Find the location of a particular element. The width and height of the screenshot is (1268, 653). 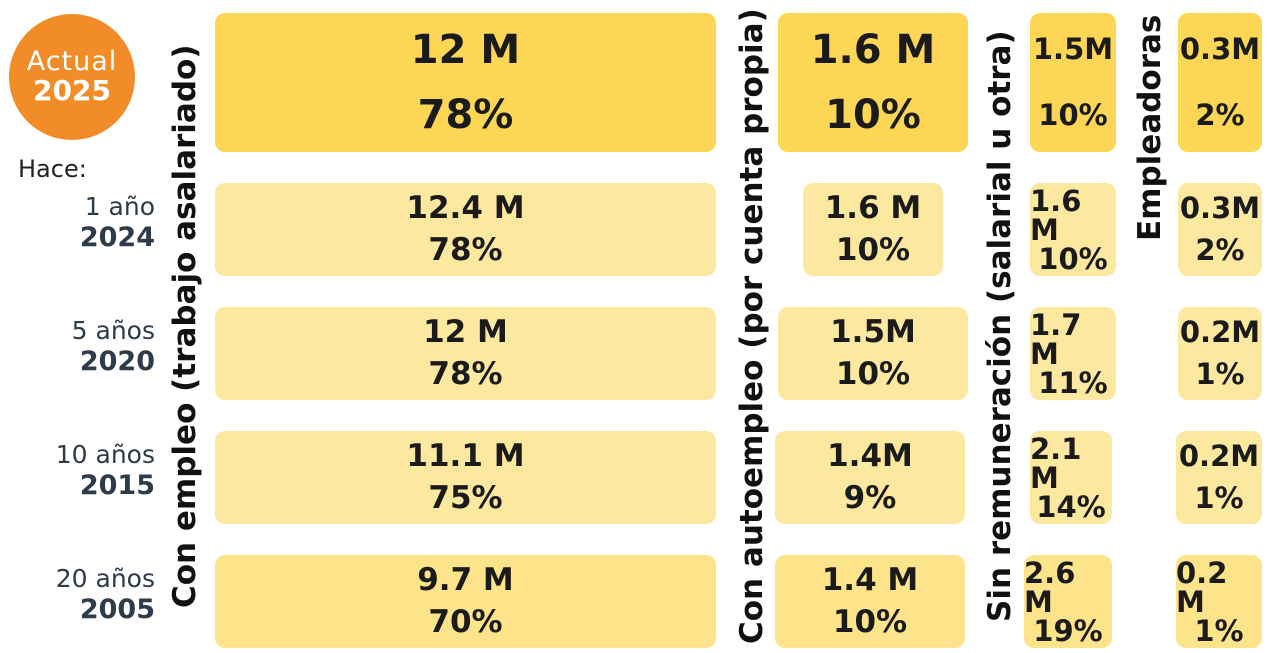

cell-amount: 1.4 M is located at coordinates (870, 579).